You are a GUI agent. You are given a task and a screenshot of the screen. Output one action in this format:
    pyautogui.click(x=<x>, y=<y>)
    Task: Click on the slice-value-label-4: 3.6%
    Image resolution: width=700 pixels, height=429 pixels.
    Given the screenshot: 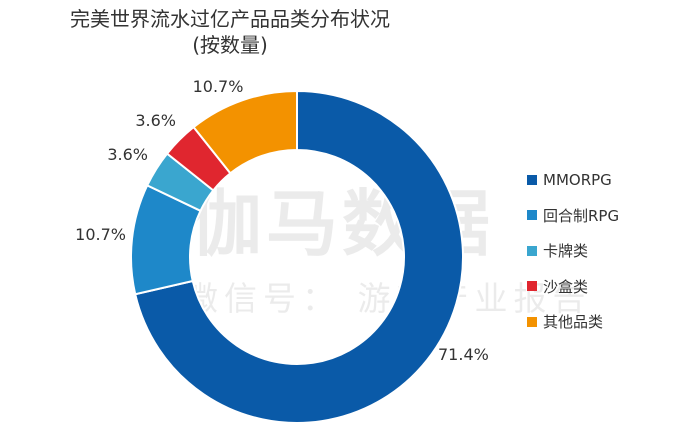 What is the action you would take?
    pyautogui.click(x=155, y=120)
    